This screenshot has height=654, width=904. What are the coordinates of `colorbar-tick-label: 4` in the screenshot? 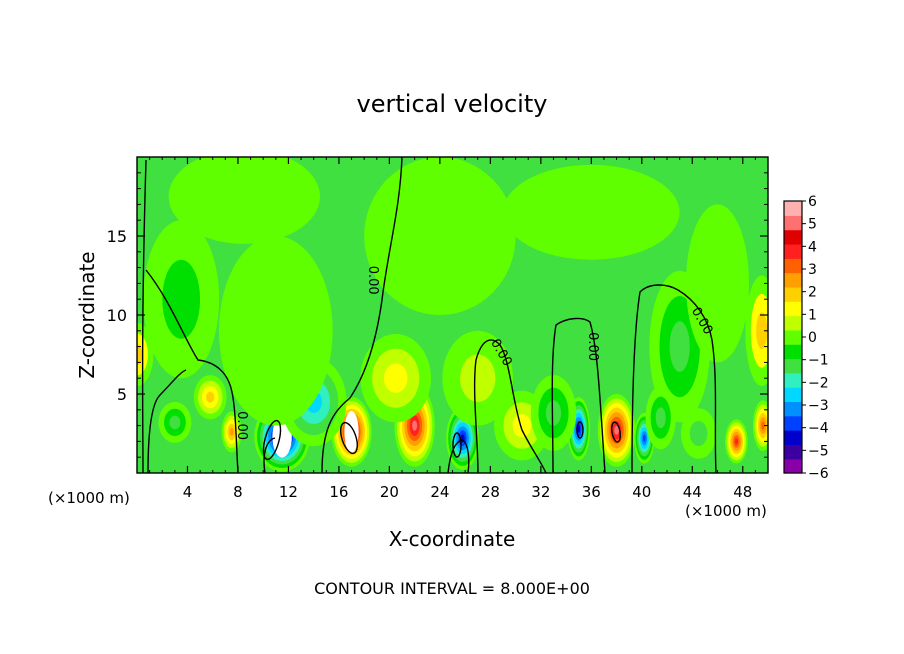 It's located at (812, 247).